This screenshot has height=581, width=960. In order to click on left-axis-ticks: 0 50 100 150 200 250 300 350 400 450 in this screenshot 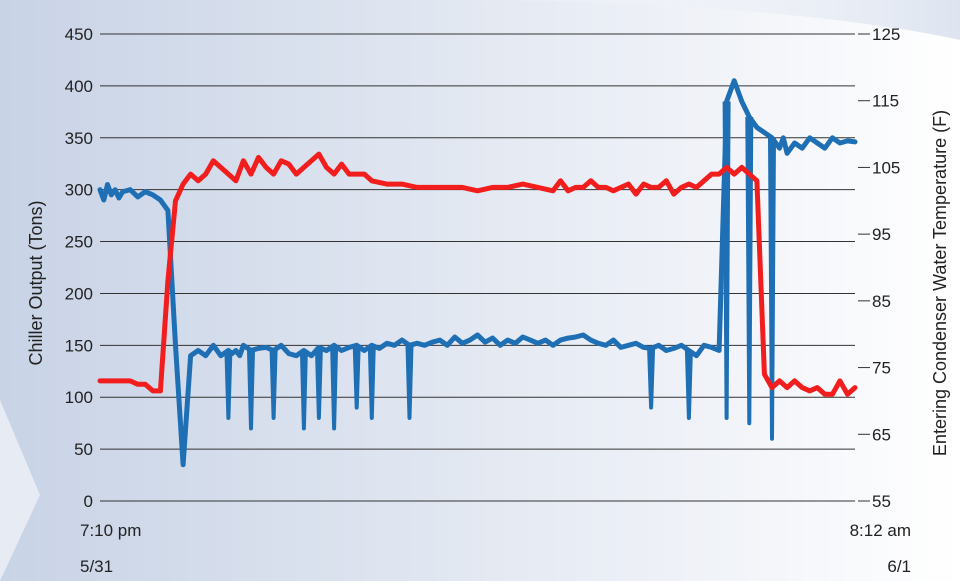, I will do `click(79, 268)`.